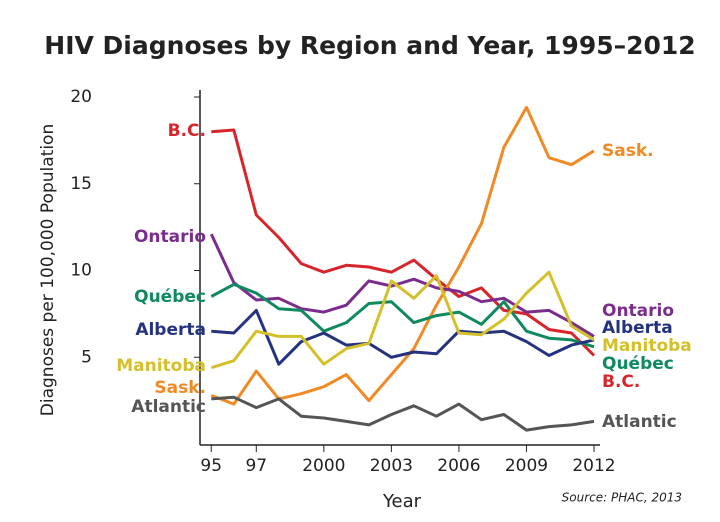  I want to click on series-label-left: Ontario, so click(170, 237).